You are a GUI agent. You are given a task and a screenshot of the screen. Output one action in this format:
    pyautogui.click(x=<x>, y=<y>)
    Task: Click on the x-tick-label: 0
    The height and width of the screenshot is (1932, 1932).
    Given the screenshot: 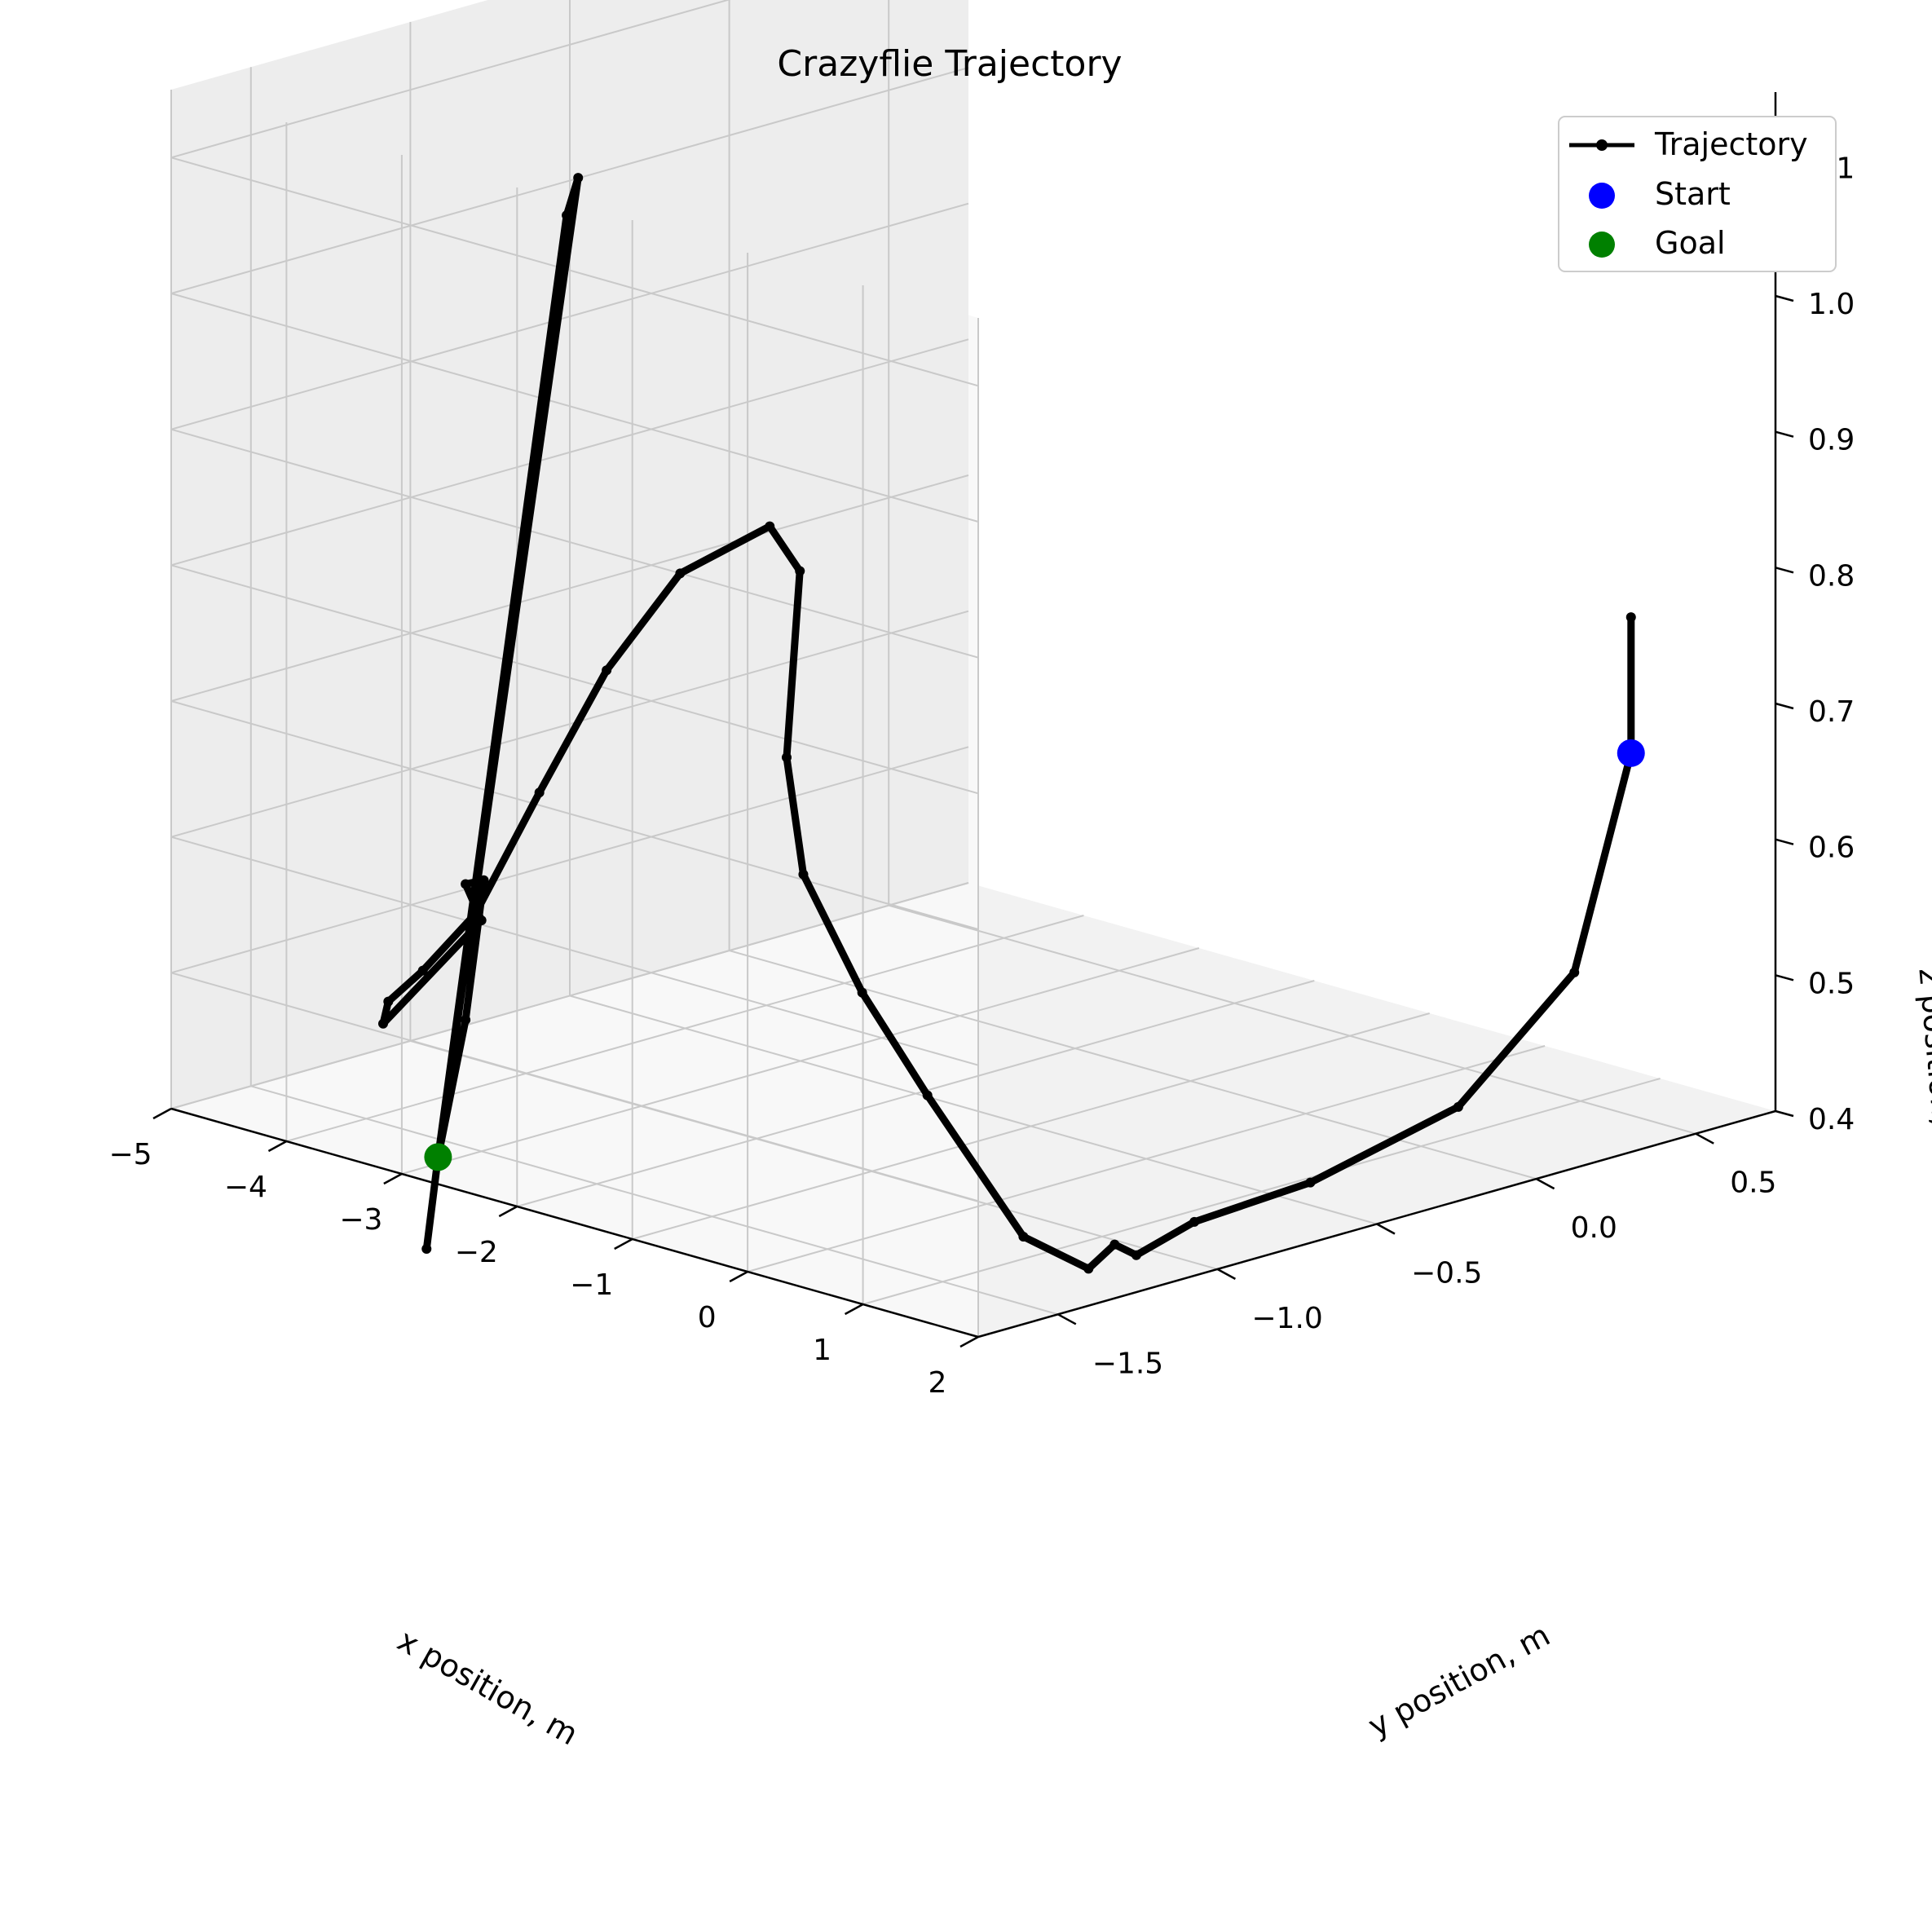 What is the action you would take?
    pyautogui.click(x=707, y=1317)
    